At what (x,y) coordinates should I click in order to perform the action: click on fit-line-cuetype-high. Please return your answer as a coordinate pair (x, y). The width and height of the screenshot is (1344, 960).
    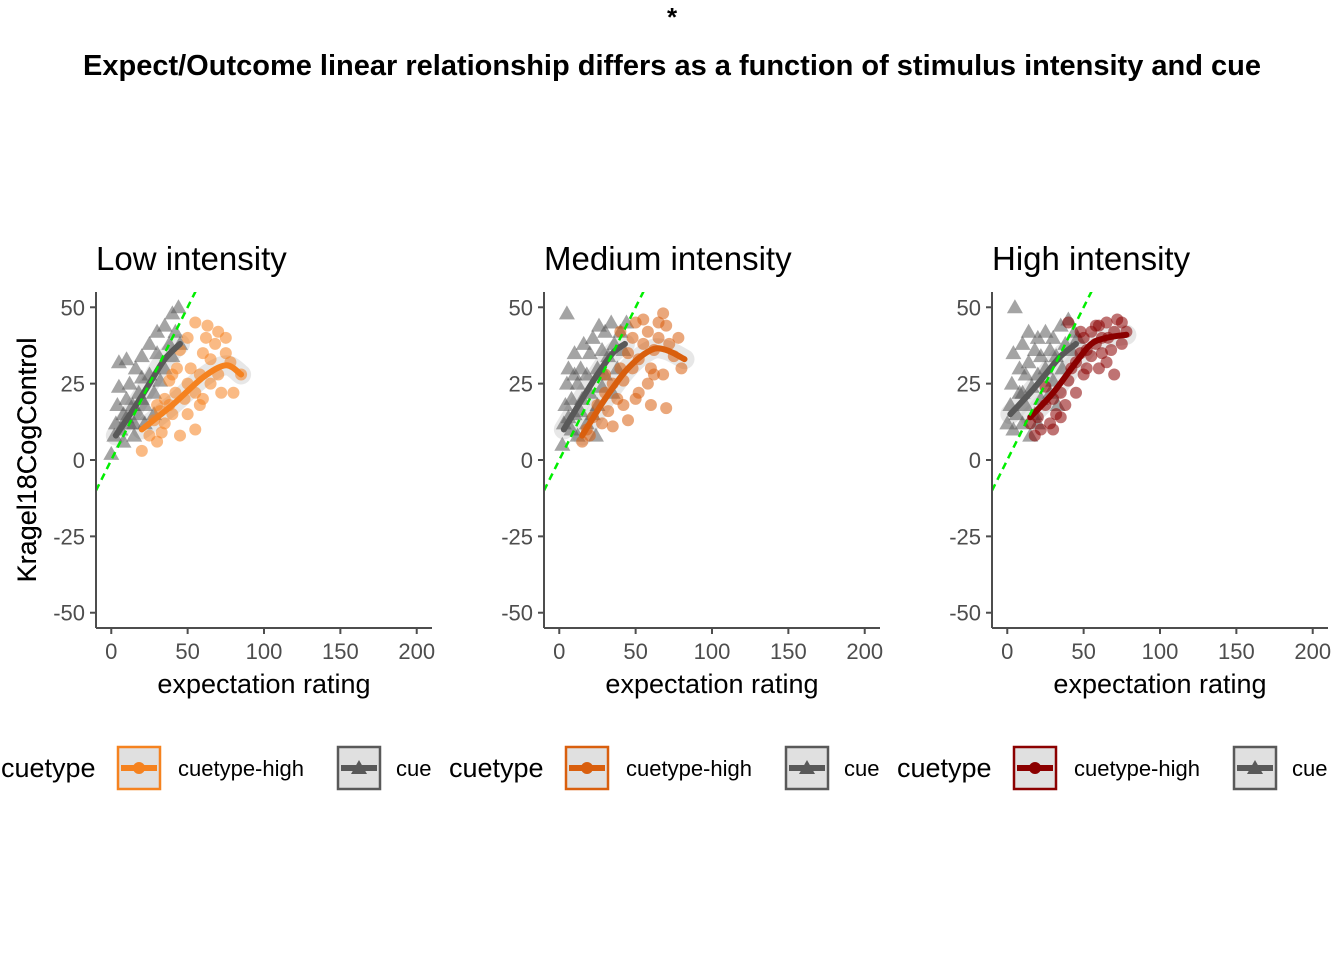
    Looking at the image, I should click on (1078, 376).